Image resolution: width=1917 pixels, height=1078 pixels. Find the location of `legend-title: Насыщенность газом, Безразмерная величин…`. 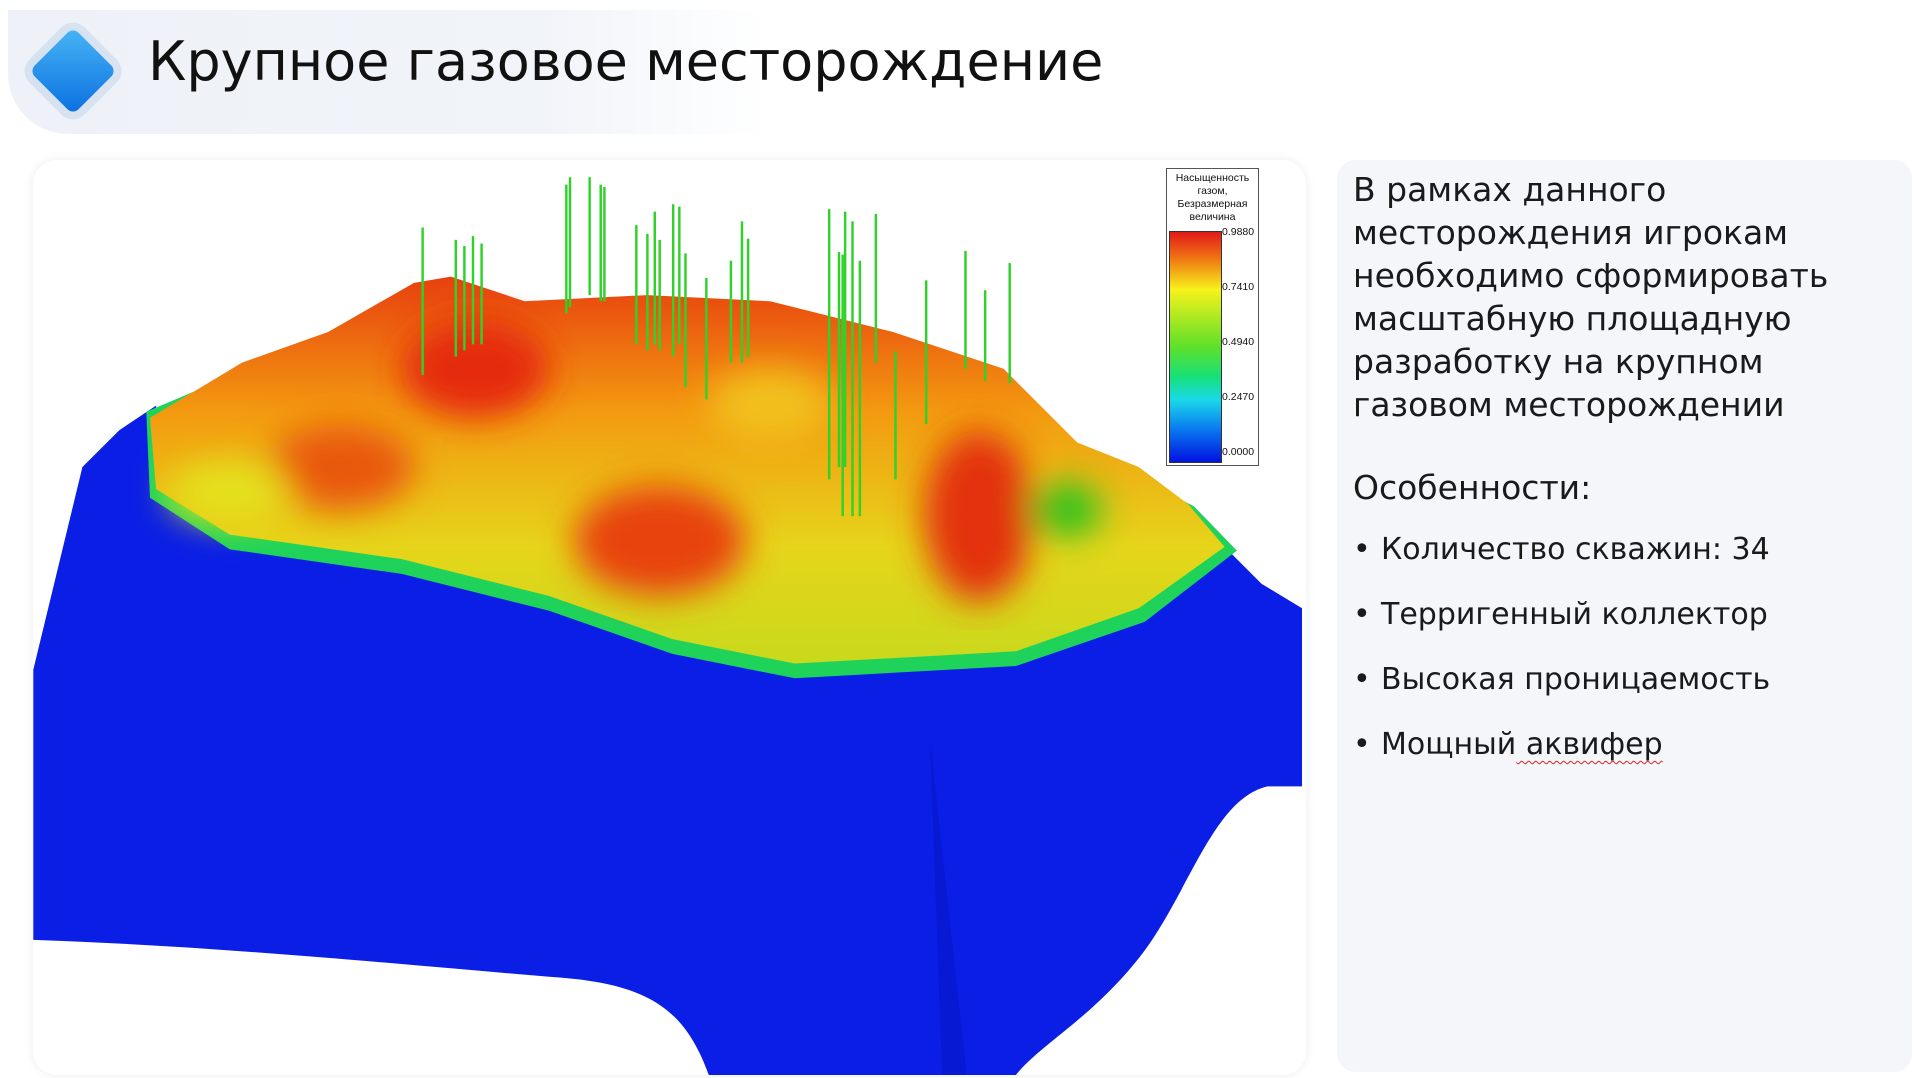

legend-title: Насыщенность газом, Безразмерная величин… is located at coordinates (1212, 196).